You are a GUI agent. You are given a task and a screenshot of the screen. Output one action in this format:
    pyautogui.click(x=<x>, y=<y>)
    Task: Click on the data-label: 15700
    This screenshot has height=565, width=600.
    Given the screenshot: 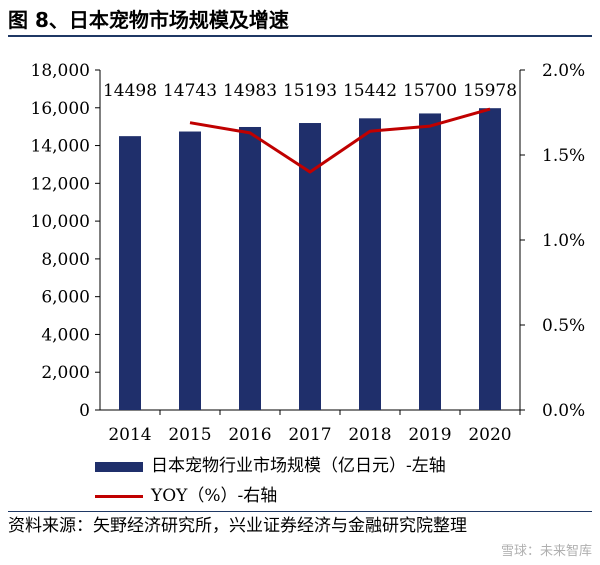 What is the action you would take?
    pyautogui.click(x=430, y=91)
    